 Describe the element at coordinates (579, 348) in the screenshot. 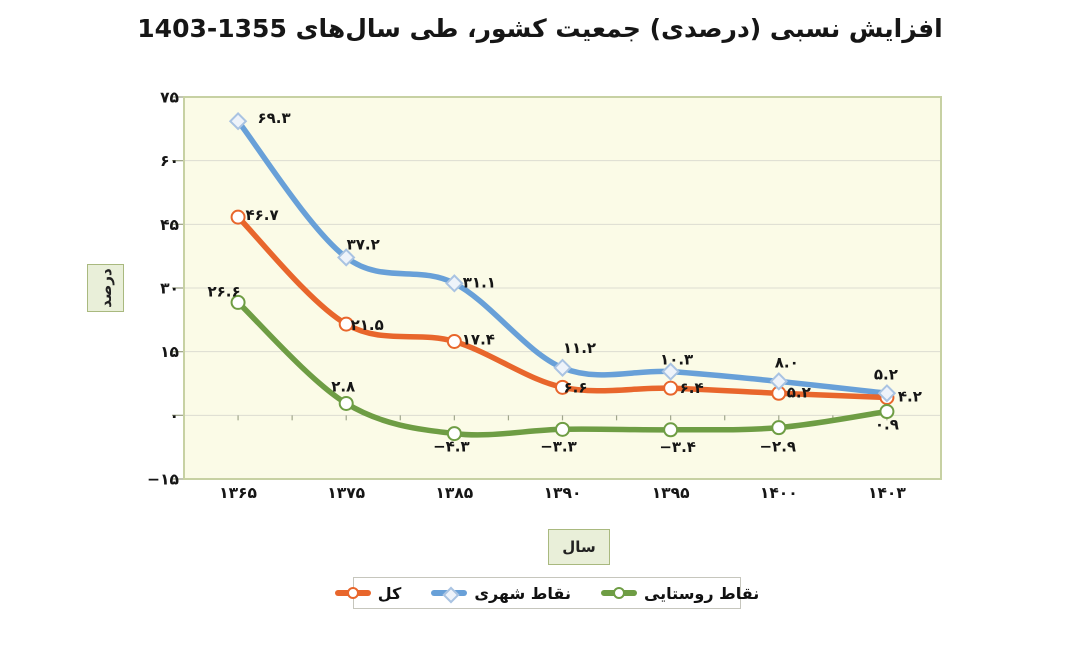

I see `data-label: ۱۱.۲` at that location.